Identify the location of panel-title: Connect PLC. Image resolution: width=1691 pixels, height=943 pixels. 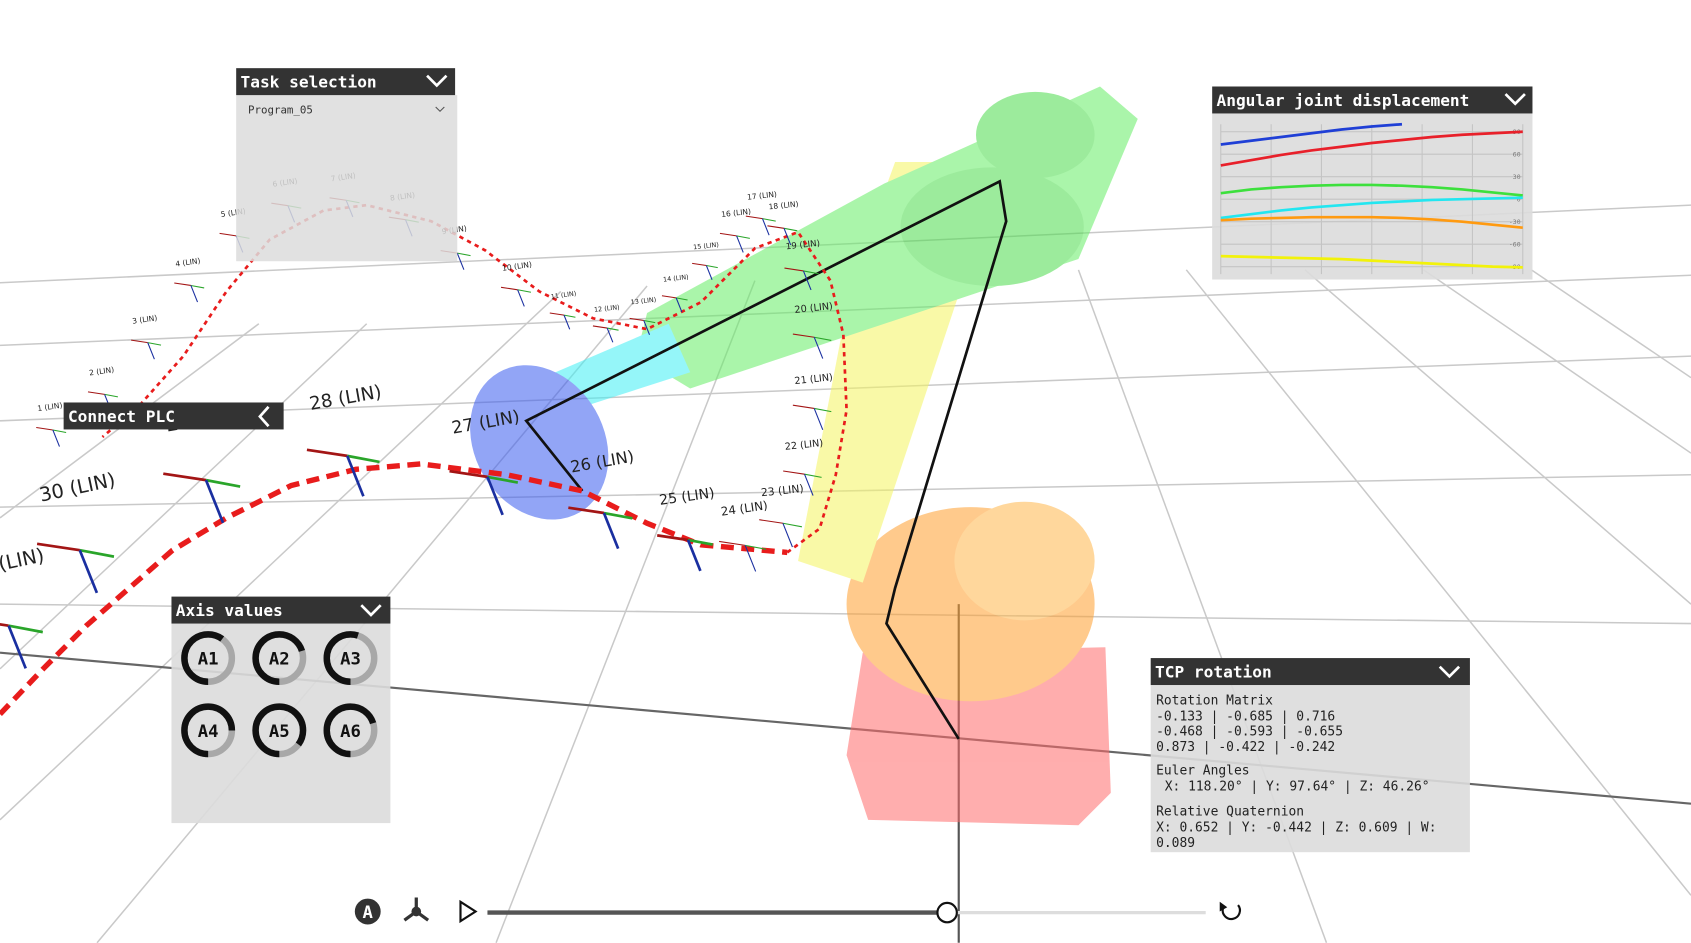
(121, 416).